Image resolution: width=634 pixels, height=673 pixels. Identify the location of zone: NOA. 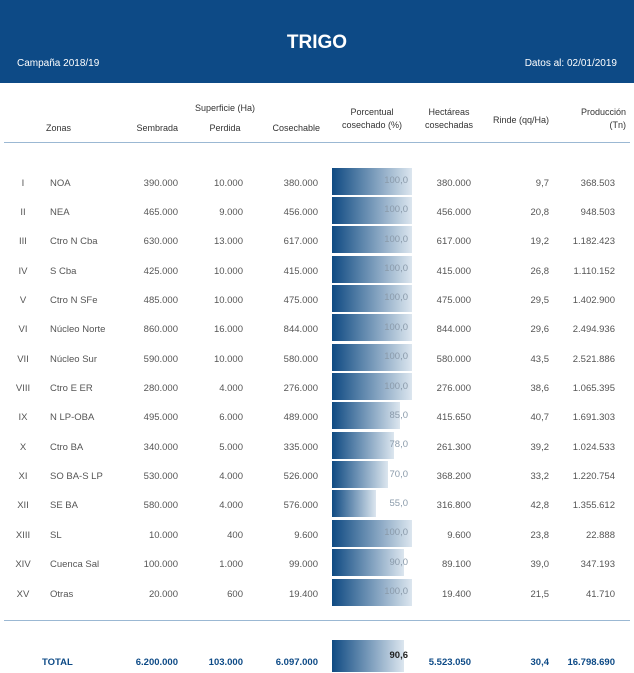
(60, 183).